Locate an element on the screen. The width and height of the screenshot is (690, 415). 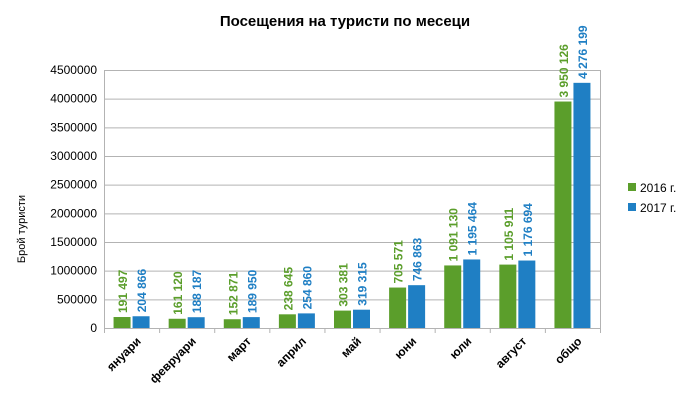
data-label: 189 950 is located at coordinates (252, 291).